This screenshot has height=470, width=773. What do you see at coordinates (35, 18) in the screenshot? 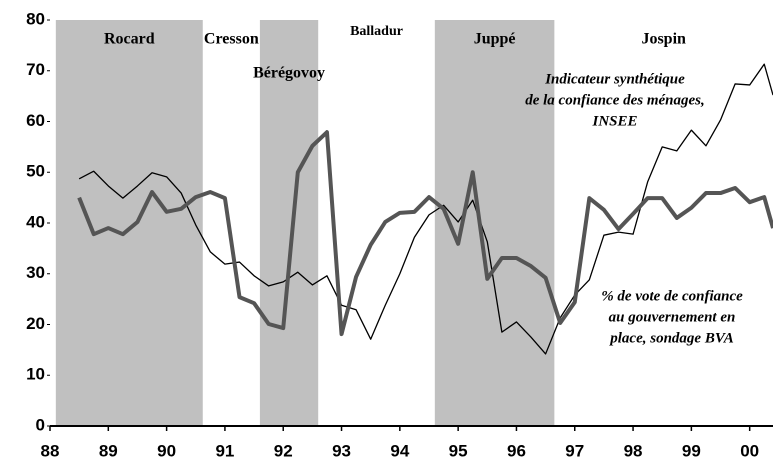
I see `y-tick-label: 80` at bounding box center [35, 18].